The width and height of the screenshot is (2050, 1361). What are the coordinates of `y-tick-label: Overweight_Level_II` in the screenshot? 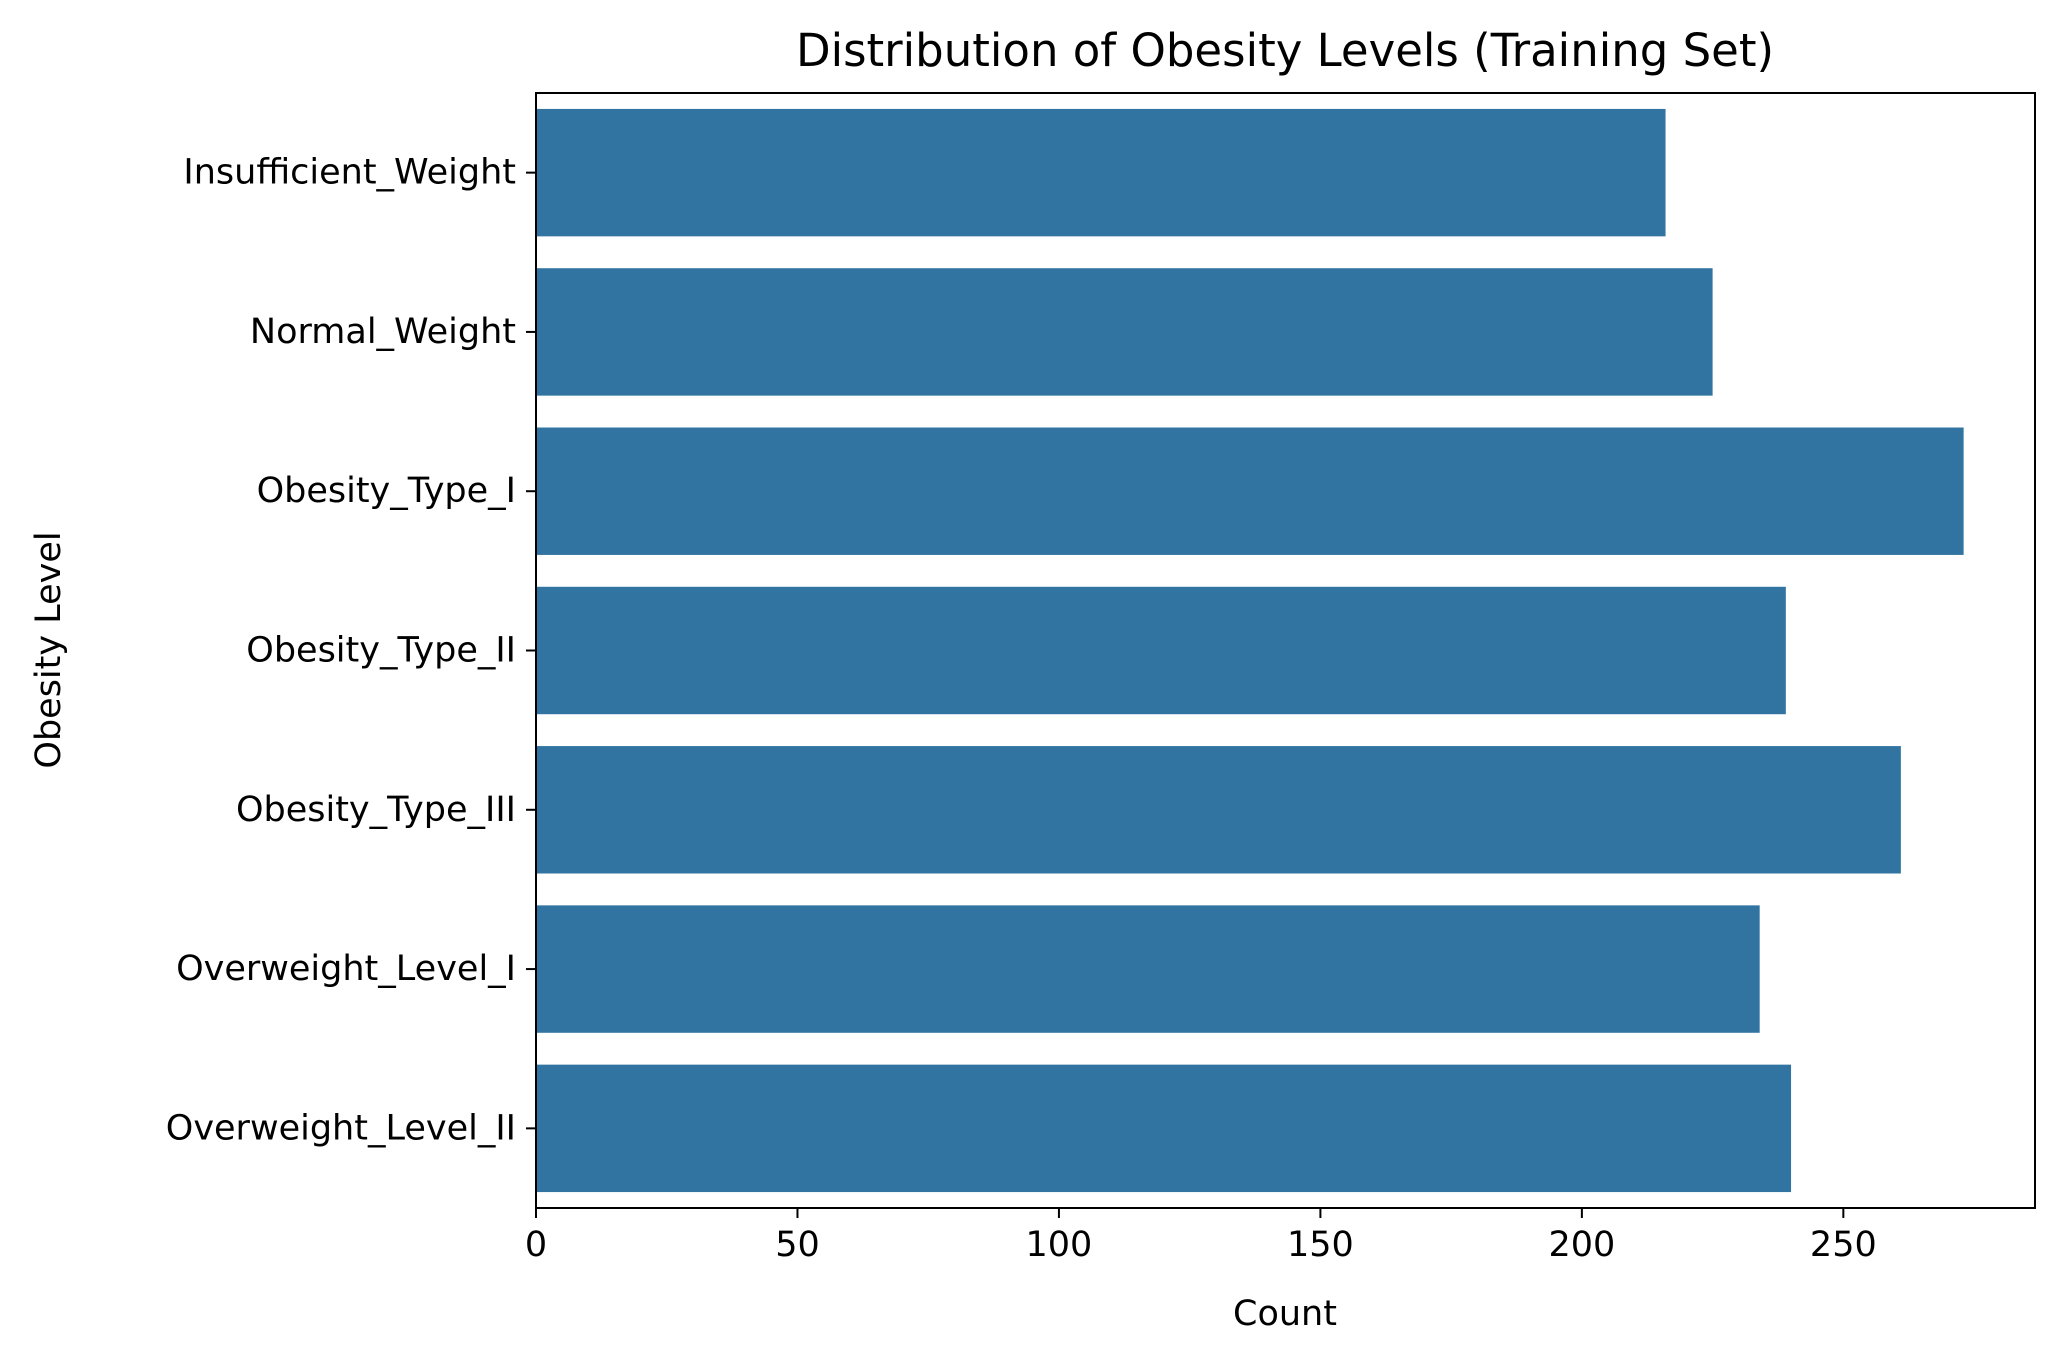 It's located at (341, 1128).